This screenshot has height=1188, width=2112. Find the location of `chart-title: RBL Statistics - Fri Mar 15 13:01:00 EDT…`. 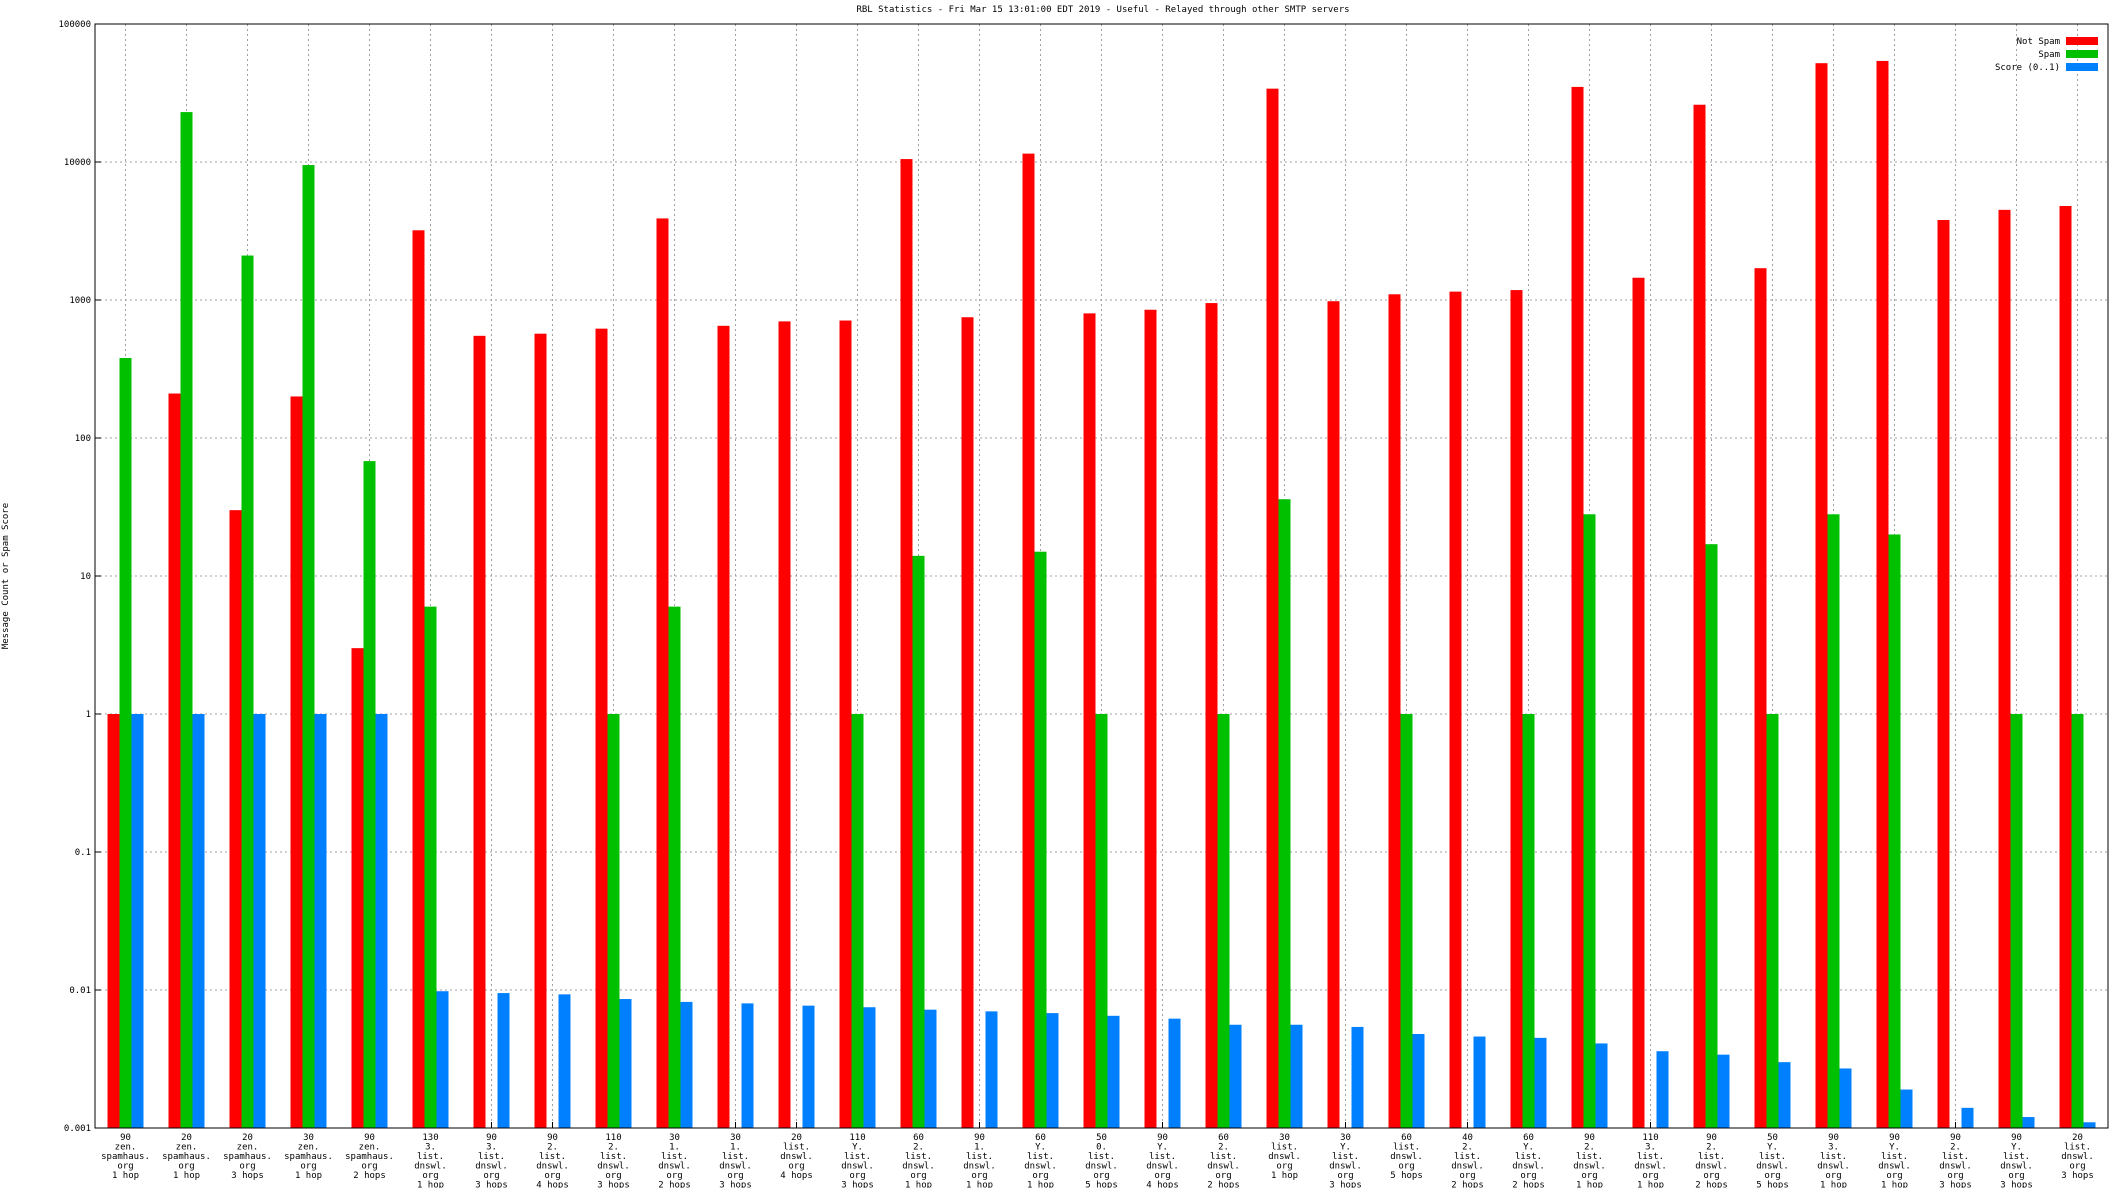

chart-title: RBL Statistics - Fri Mar 15 13:01:00 EDT… is located at coordinates (1102, 10).